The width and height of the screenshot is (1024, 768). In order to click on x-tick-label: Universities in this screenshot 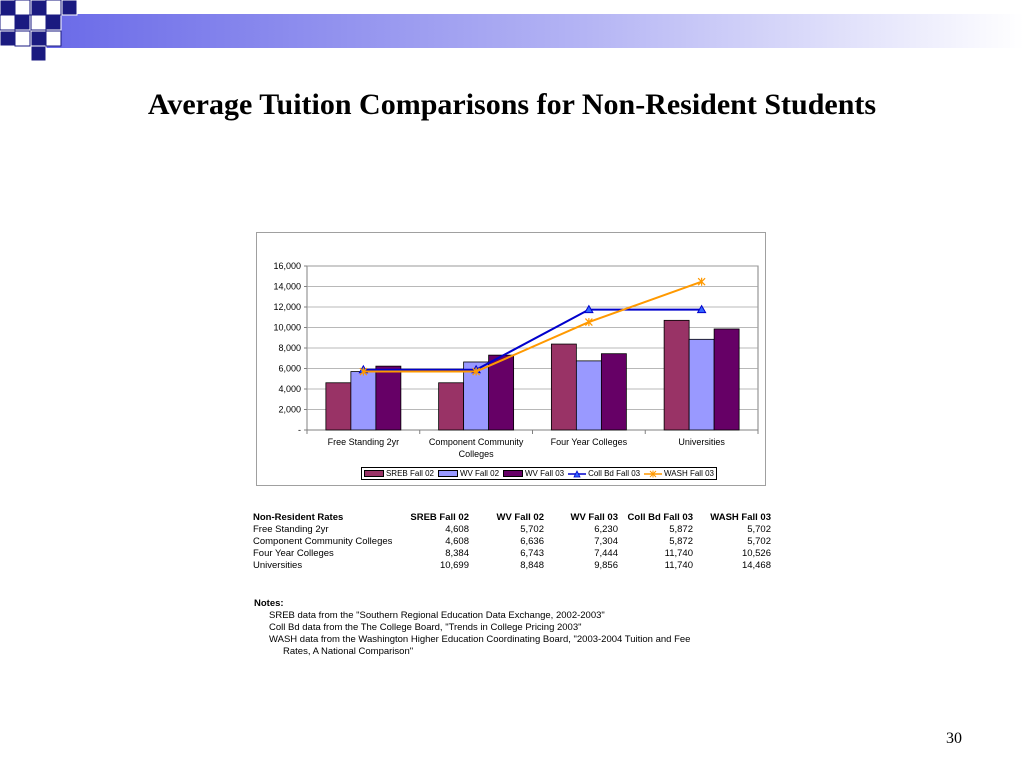, I will do `click(701, 442)`.